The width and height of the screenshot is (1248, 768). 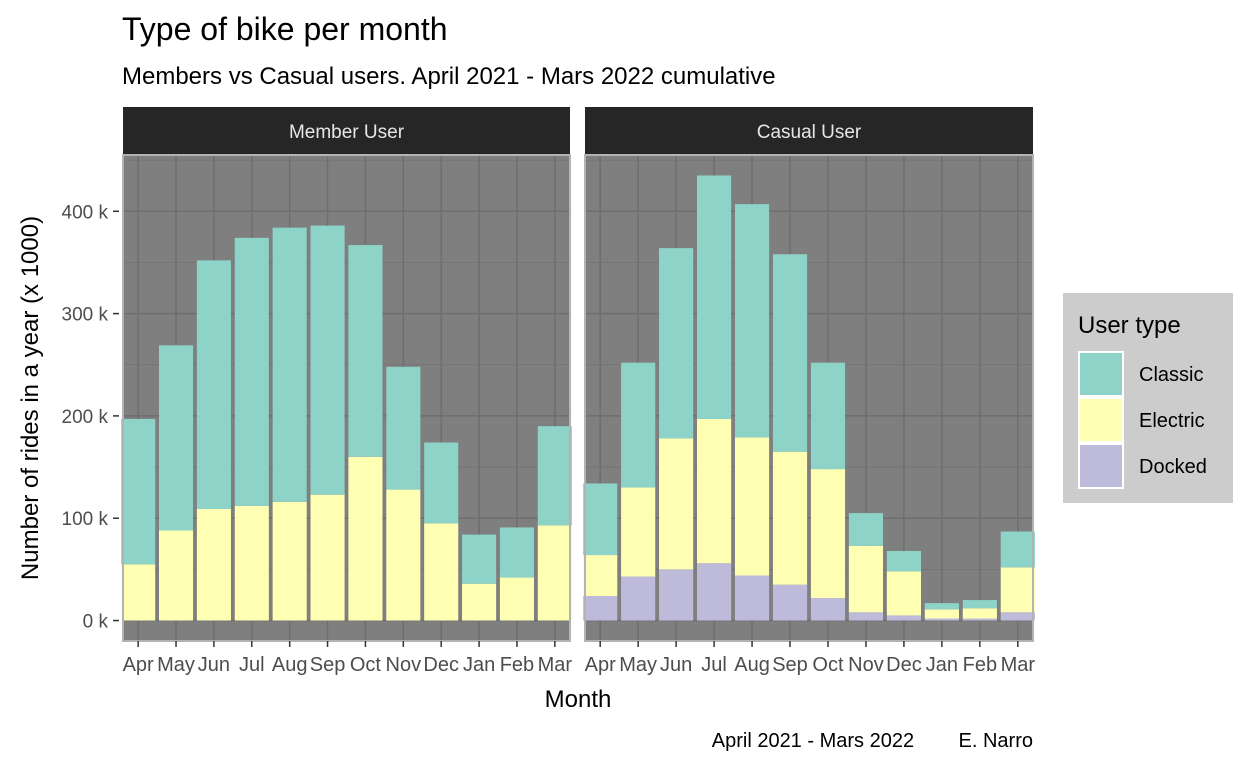 I want to click on bar-docked-jun, so click(x=676, y=595).